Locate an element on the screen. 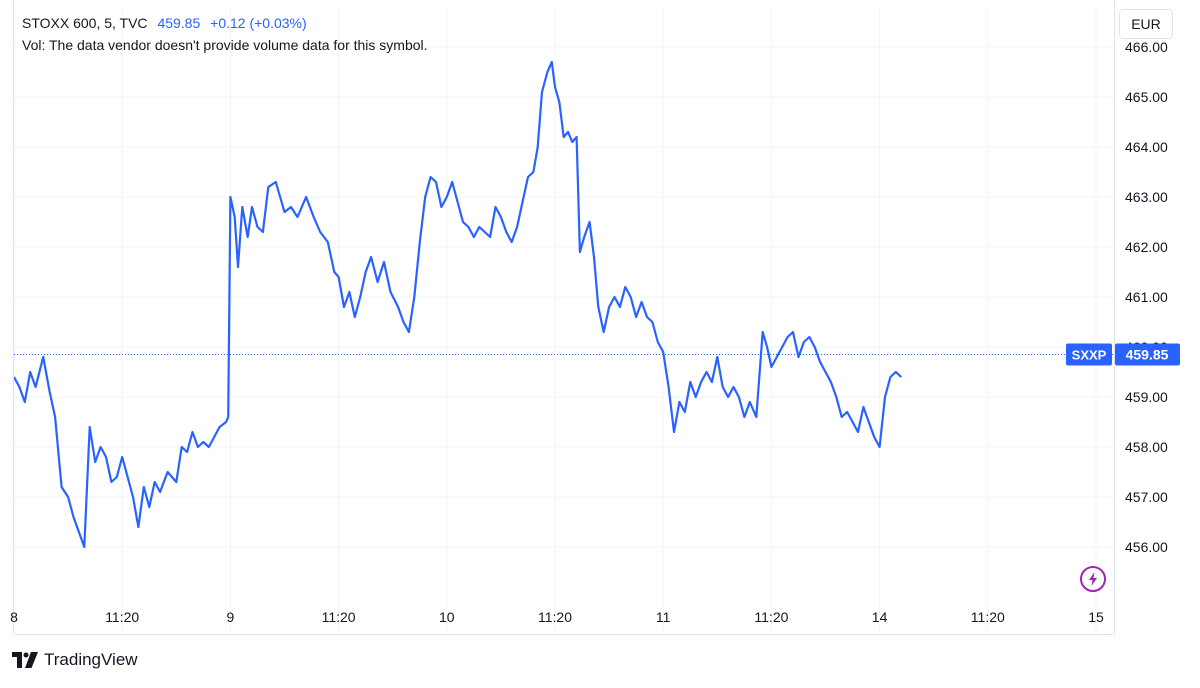 Image resolution: width=1200 pixels, height=688 pixels. symbol-label: STOXX 600, 5, TVC is located at coordinates (85, 23).